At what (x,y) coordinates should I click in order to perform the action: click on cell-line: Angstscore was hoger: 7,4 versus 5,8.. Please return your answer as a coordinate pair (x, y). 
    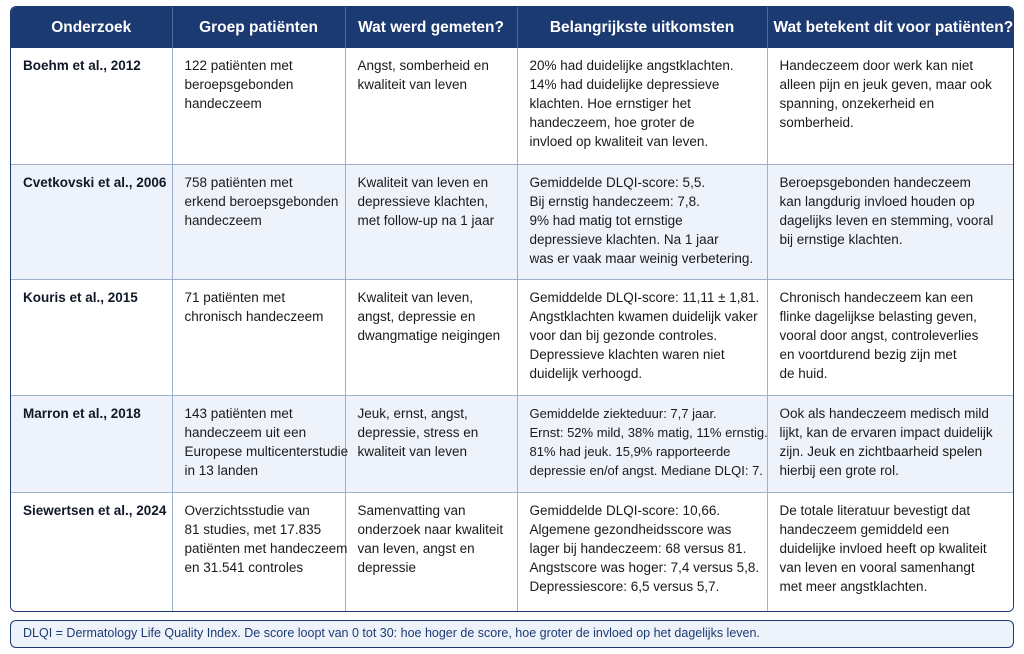
    Looking at the image, I should click on (644, 567).